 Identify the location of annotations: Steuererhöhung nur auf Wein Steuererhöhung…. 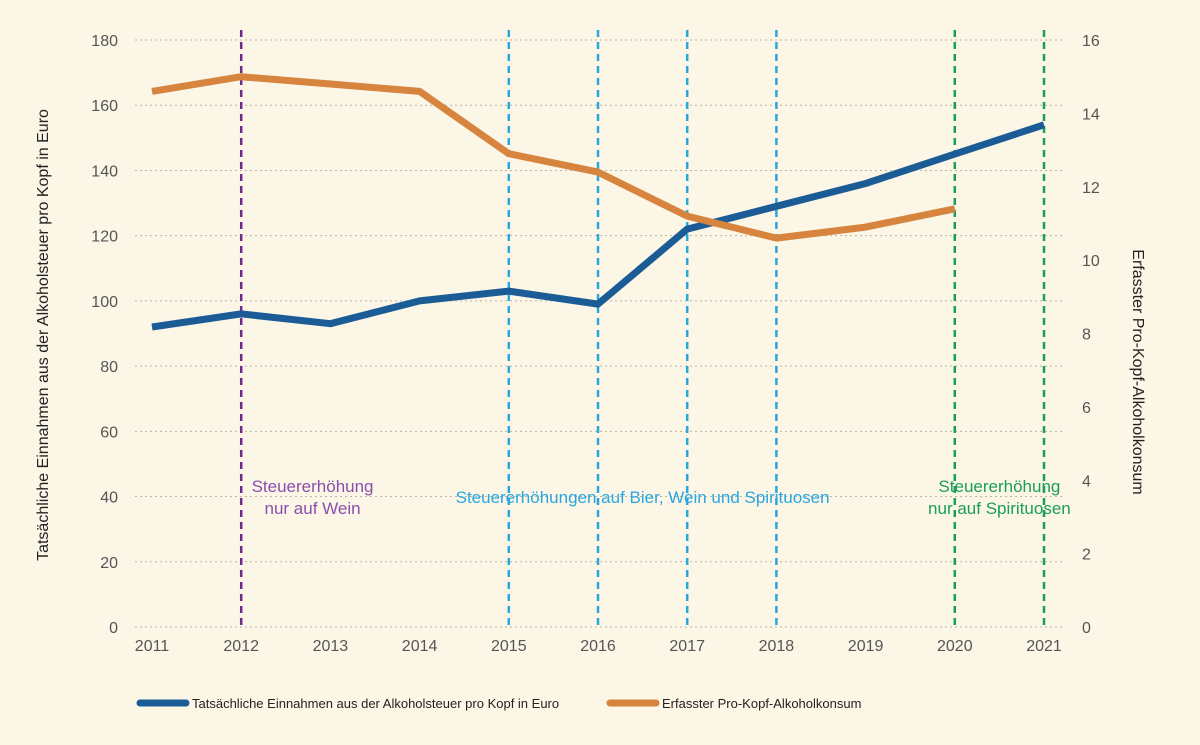
(661, 497).